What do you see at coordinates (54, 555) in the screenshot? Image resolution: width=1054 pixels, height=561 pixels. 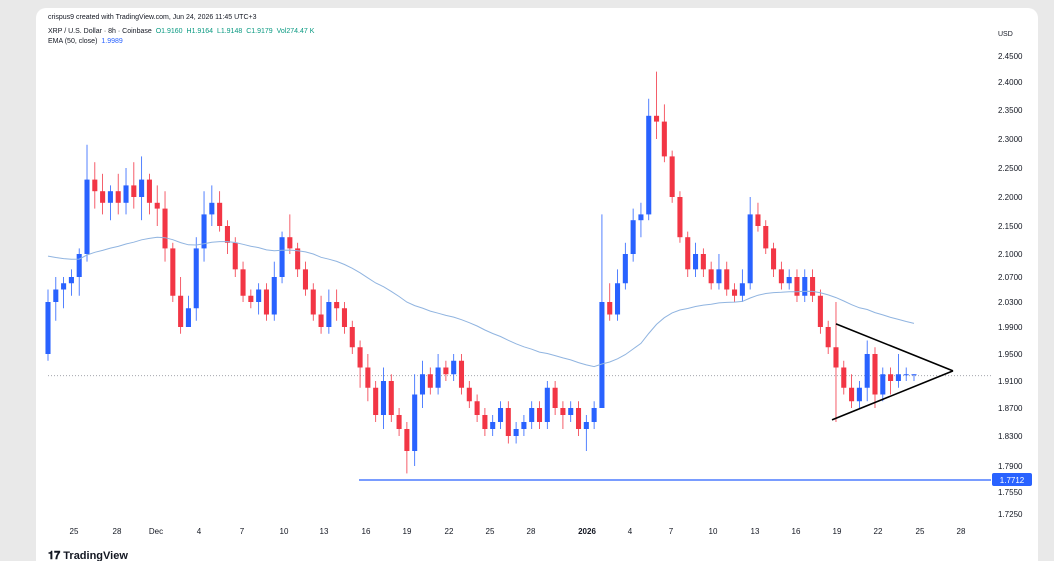 I see `tv-mark-icon: 𝟏𝟕` at bounding box center [54, 555].